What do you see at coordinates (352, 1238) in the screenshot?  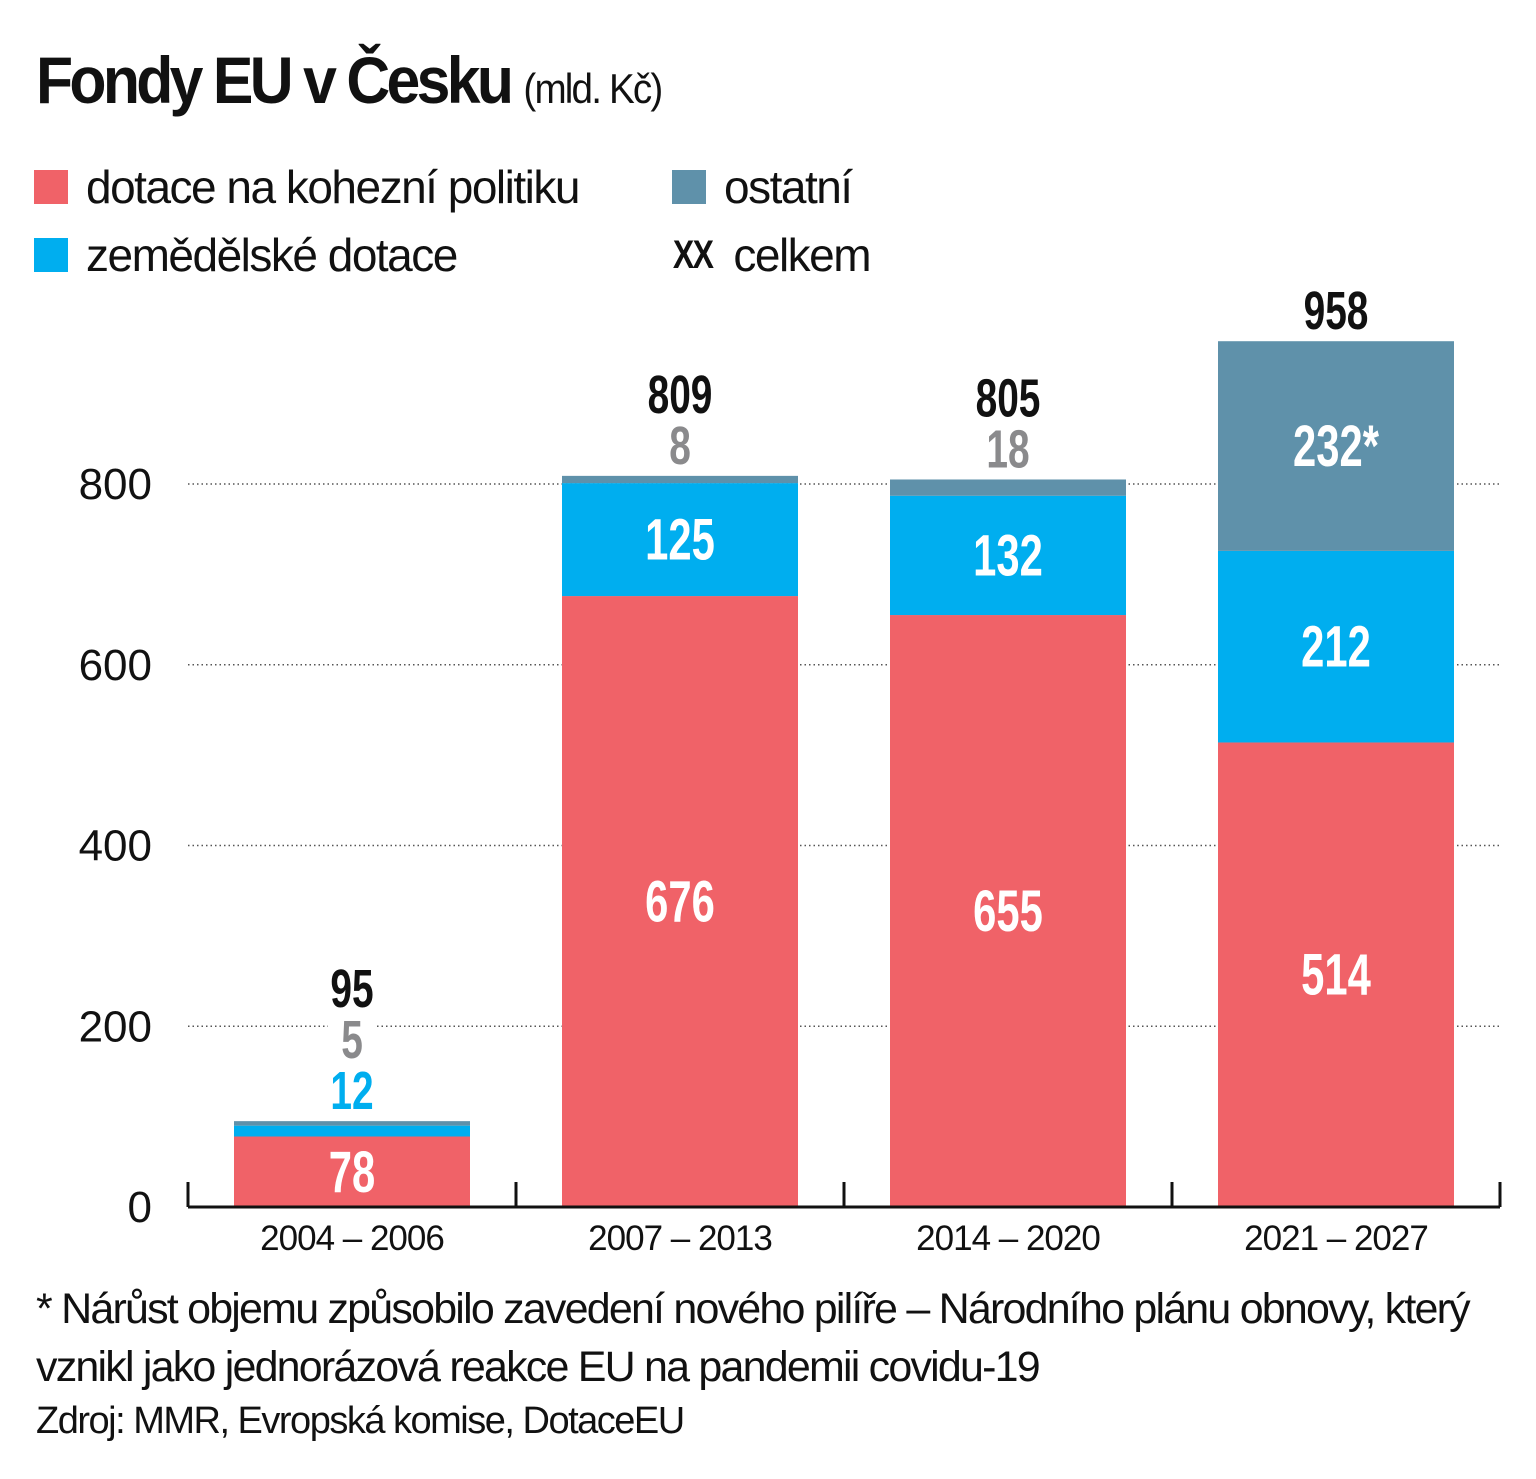 I see `x-tick-label: 2004 – 2006` at bounding box center [352, 1238].